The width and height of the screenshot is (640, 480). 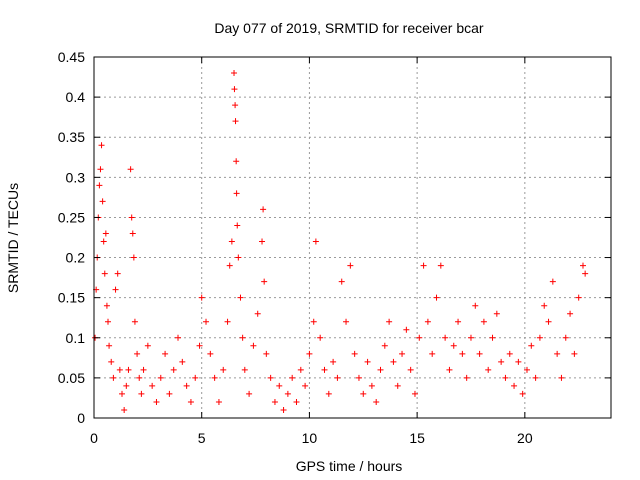 What do you see at coordinates (310, 438) in the screenshot?
I see `x-tick-label: 10` at bounding box center [310, 438].